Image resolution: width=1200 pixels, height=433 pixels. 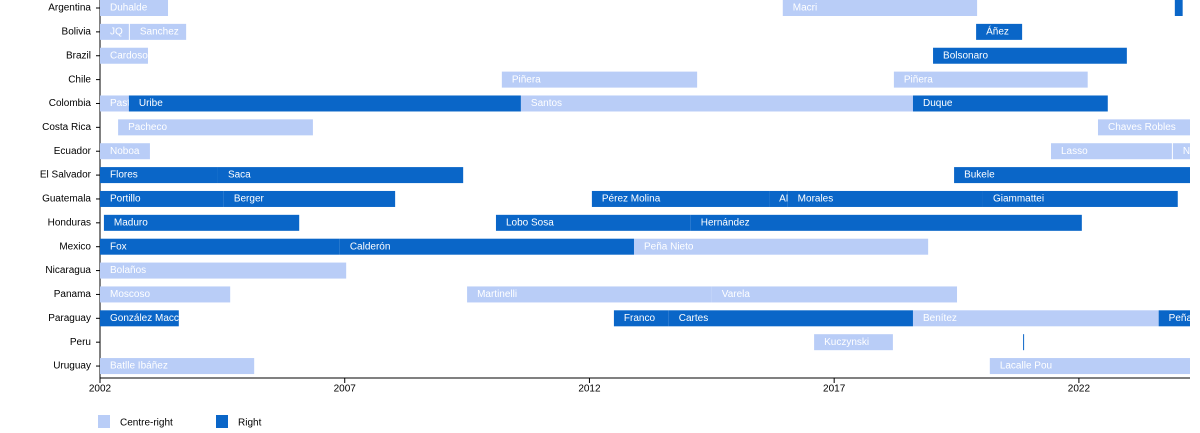 I want to click on legend-label: Right, so click(x=250, y=423).